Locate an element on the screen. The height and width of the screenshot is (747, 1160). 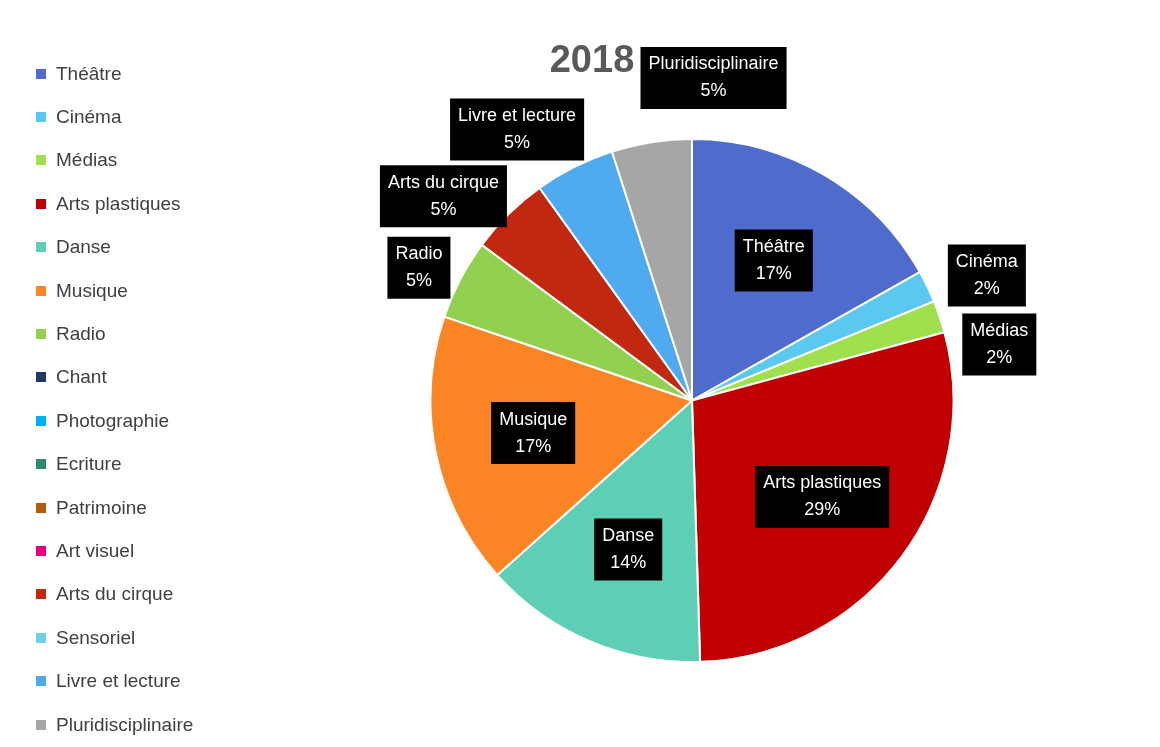
legend-label: Cinéma is located at coordinates (89, 117).